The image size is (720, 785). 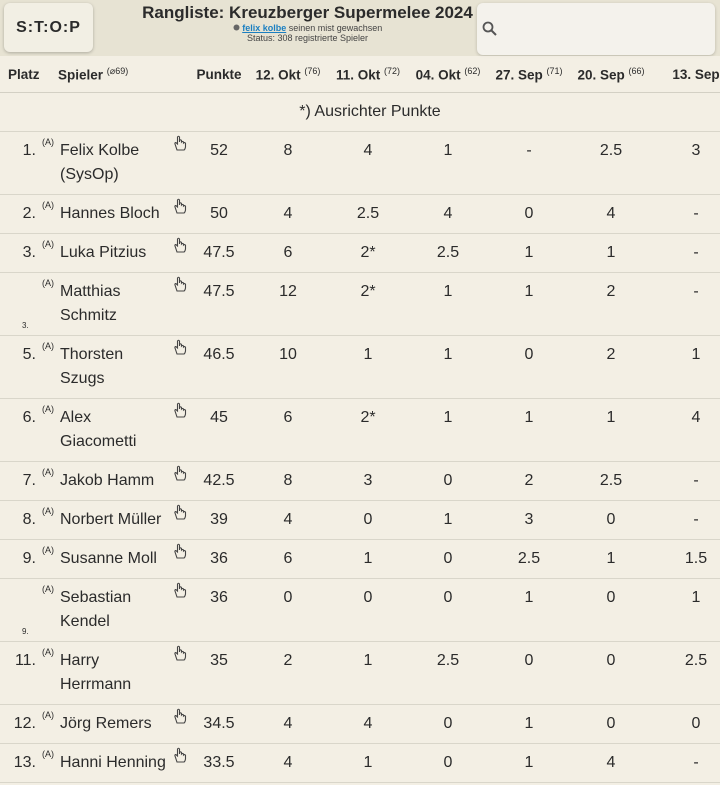 What do you see at coordinates (529, 74) in the screenshot?
I see `column-header: 27. Sep (71)` at bounding box center [529, 74].